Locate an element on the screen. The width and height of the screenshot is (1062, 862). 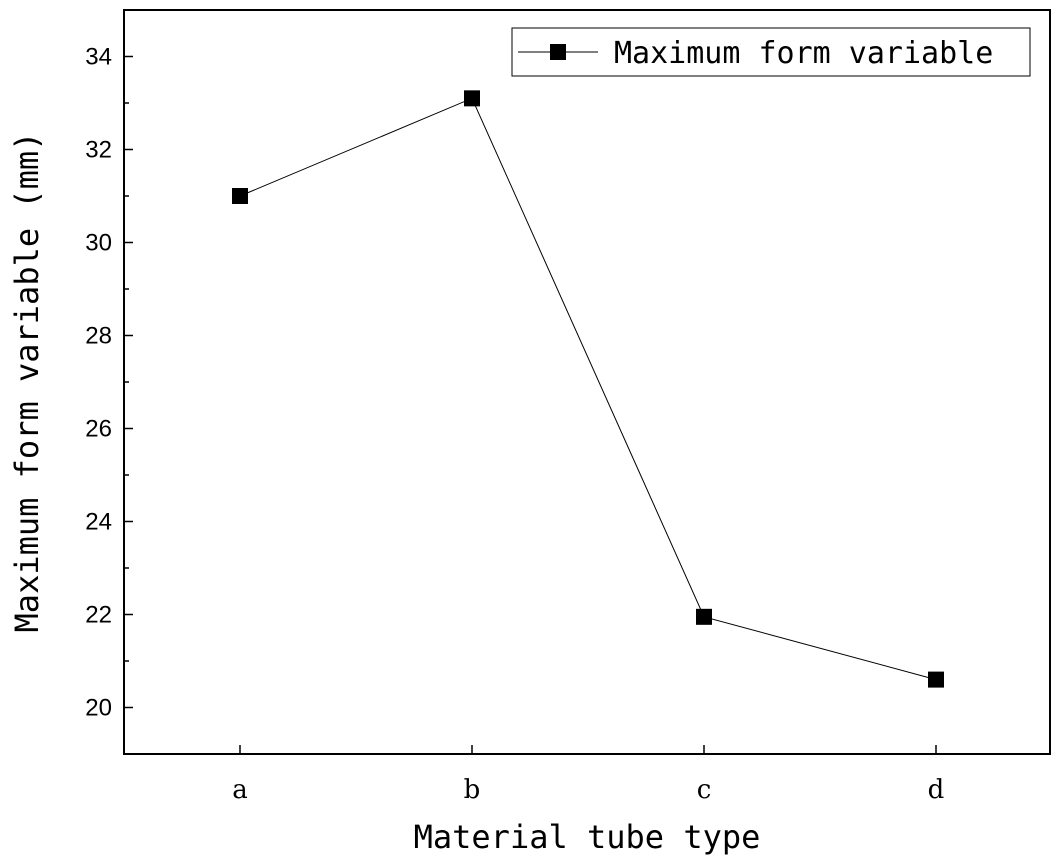
x-tick-label: d is located at coordinates (936, 790).